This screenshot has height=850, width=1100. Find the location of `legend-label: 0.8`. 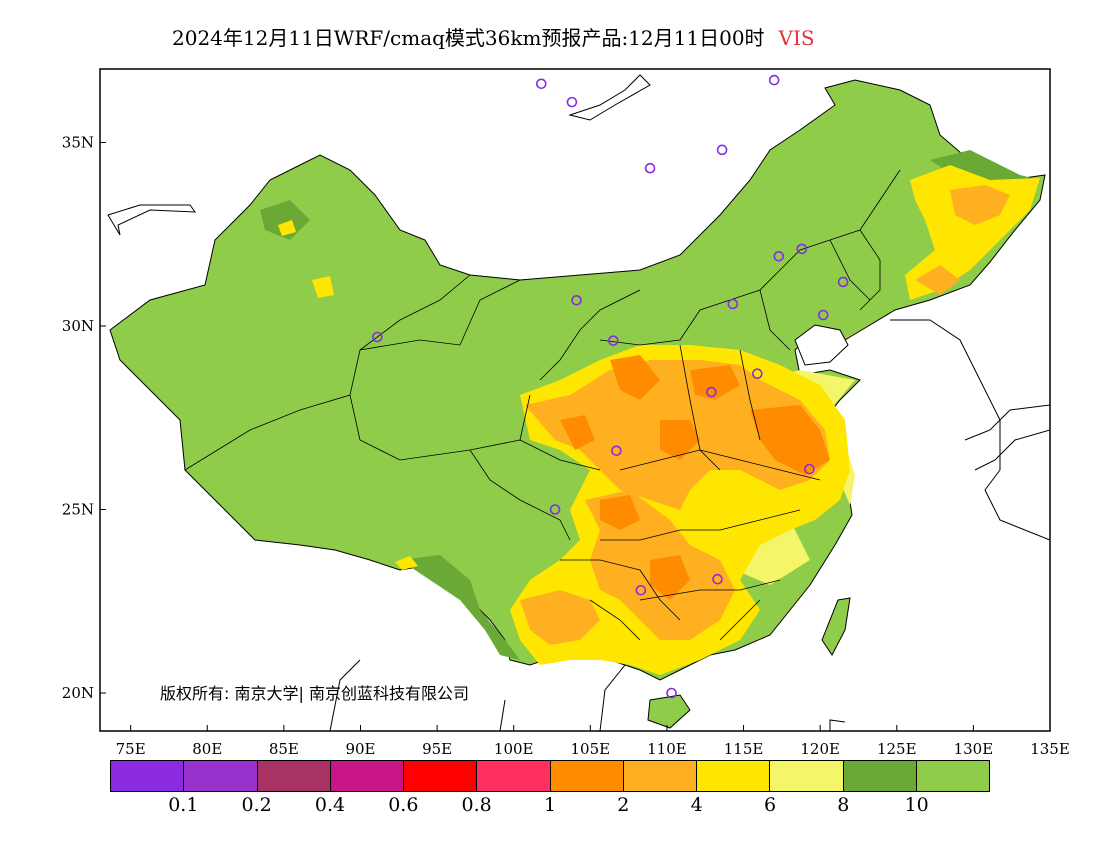

legend-label: 0.8 is located at coordinates (476, 805).